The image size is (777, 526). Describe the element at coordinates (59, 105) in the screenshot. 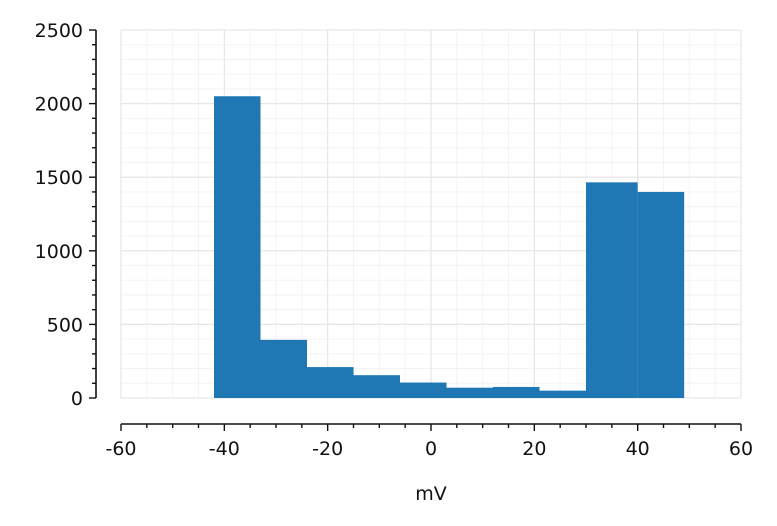

I see `y-tick-label: 2000` at that location.